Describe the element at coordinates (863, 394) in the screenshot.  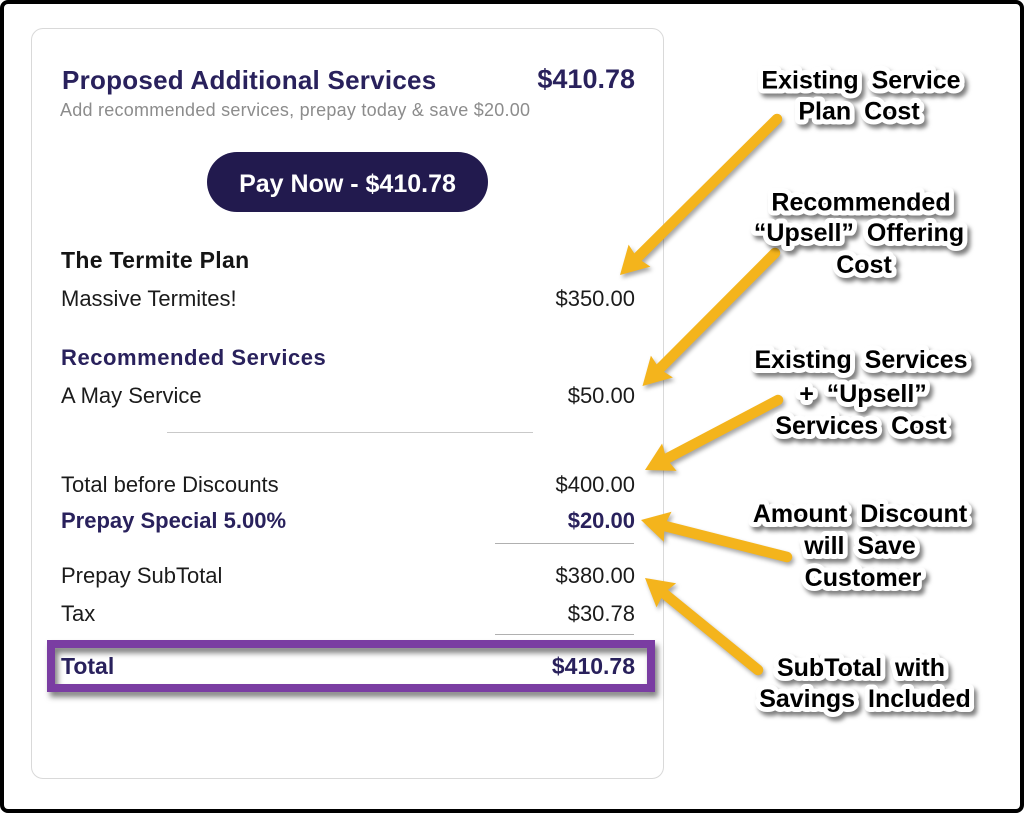
I see `svg-text: + “Upsell”` at that location.